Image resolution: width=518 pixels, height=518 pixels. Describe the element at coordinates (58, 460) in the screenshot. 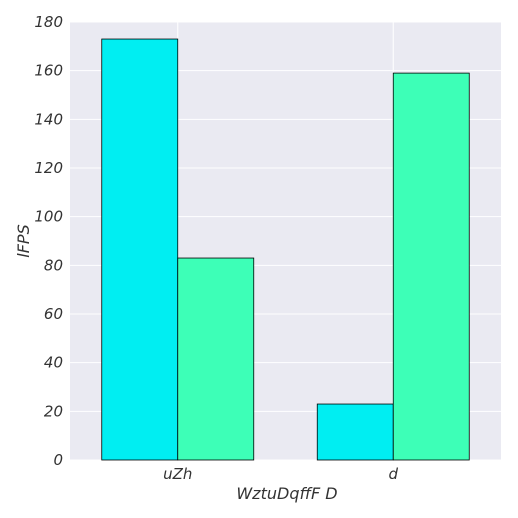

I see `y-tick-label: 0` at that location.